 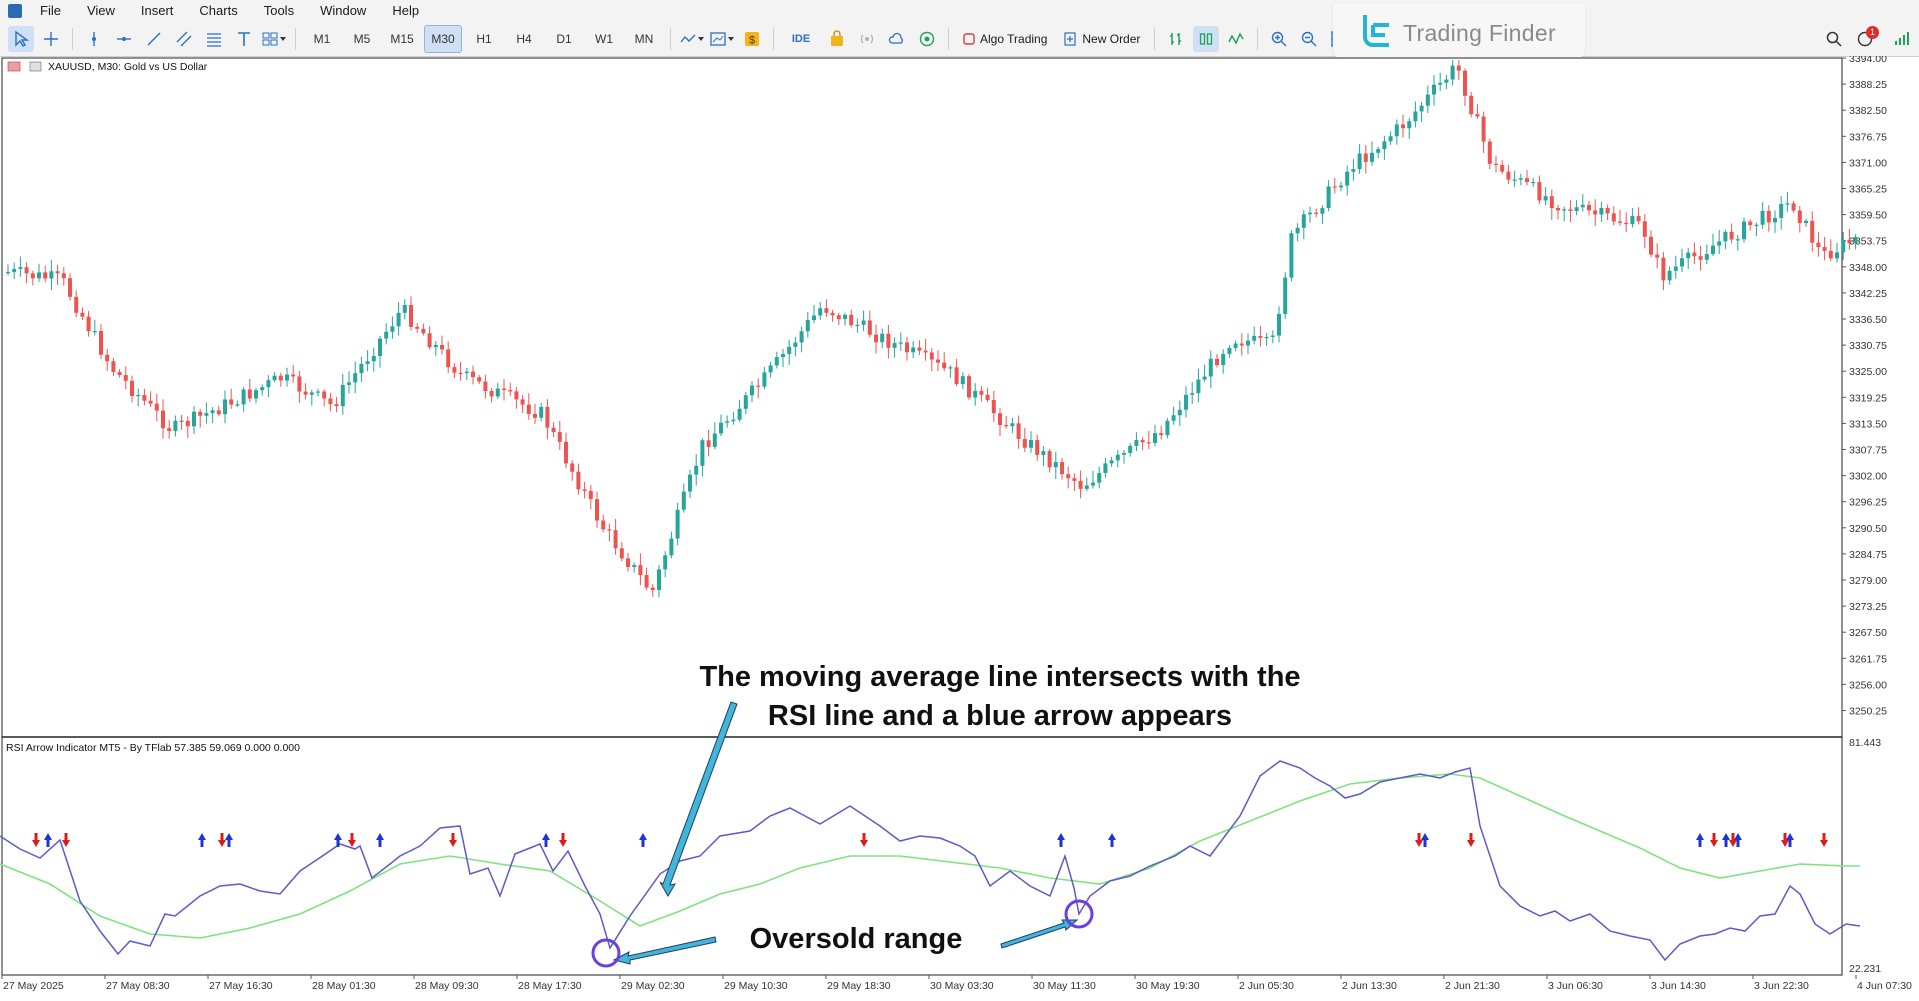 What do you see at coordinates (21, 39) in the screenshot?
I see `cursor-tool-button` at bounding box center [21, 39].